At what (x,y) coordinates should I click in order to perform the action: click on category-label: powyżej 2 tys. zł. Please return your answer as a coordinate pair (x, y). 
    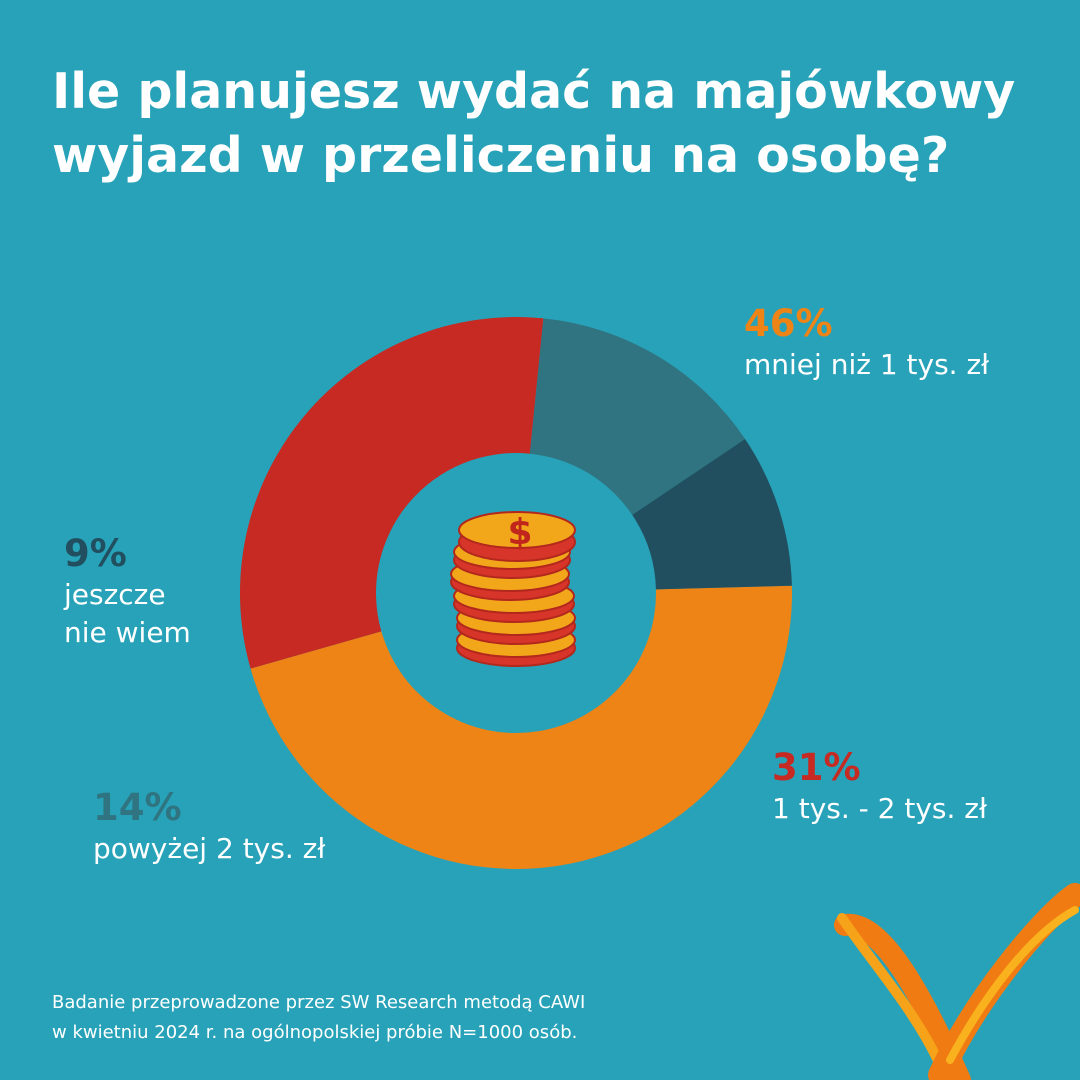
    Looking at the image, I should click on (209, 848).